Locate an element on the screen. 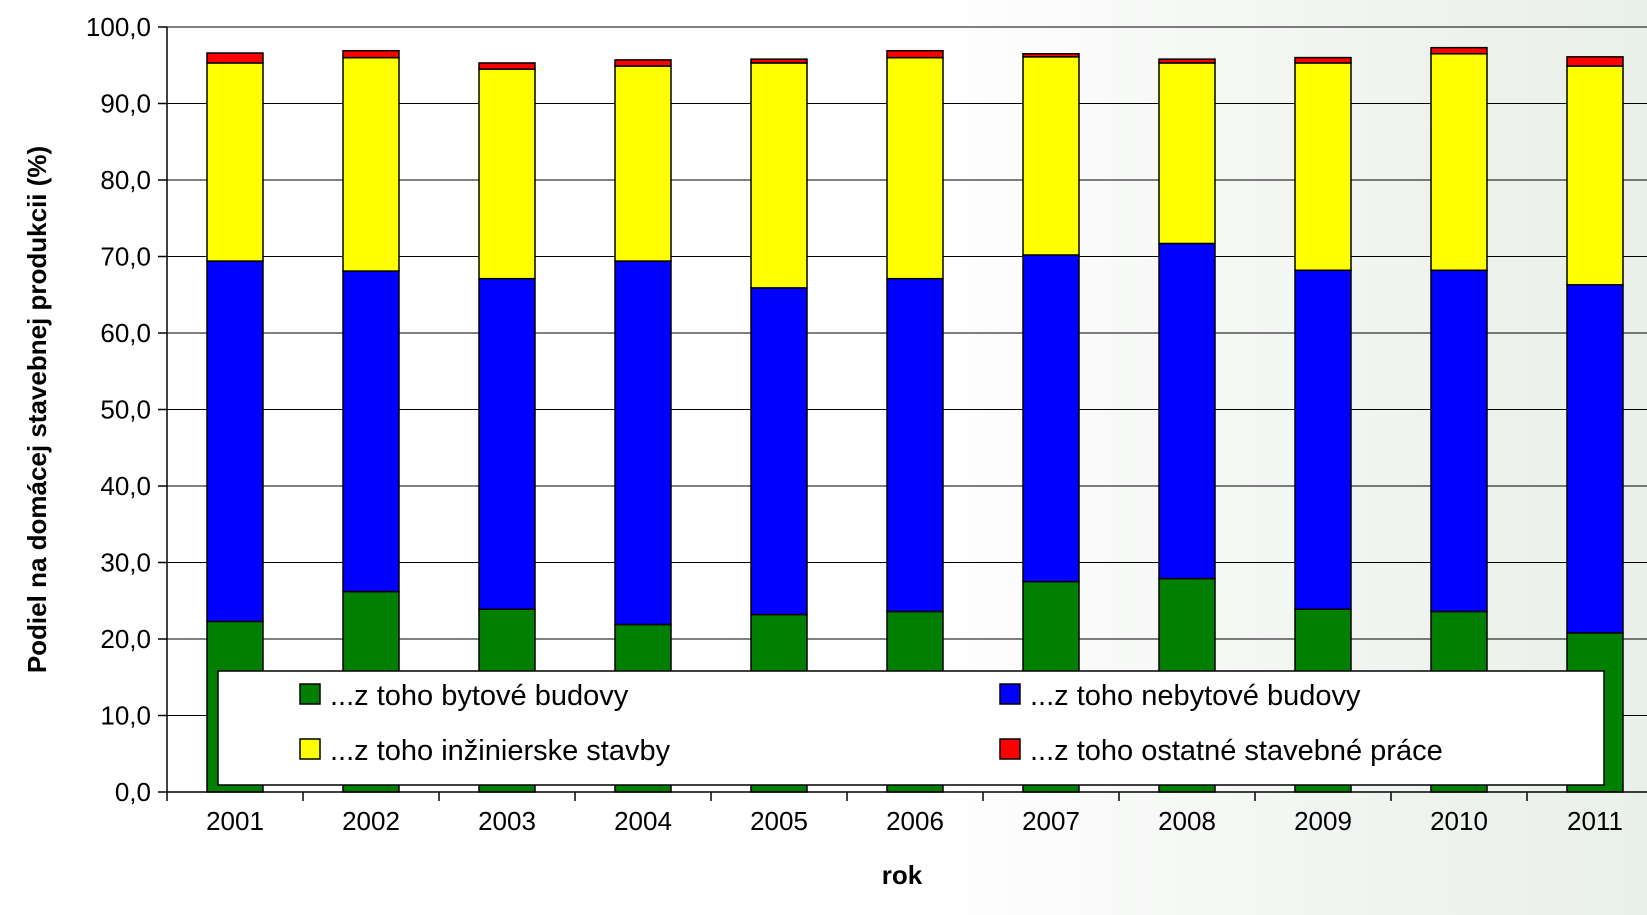  x-tick-label: 2001 is located at coordinates (235, 821).